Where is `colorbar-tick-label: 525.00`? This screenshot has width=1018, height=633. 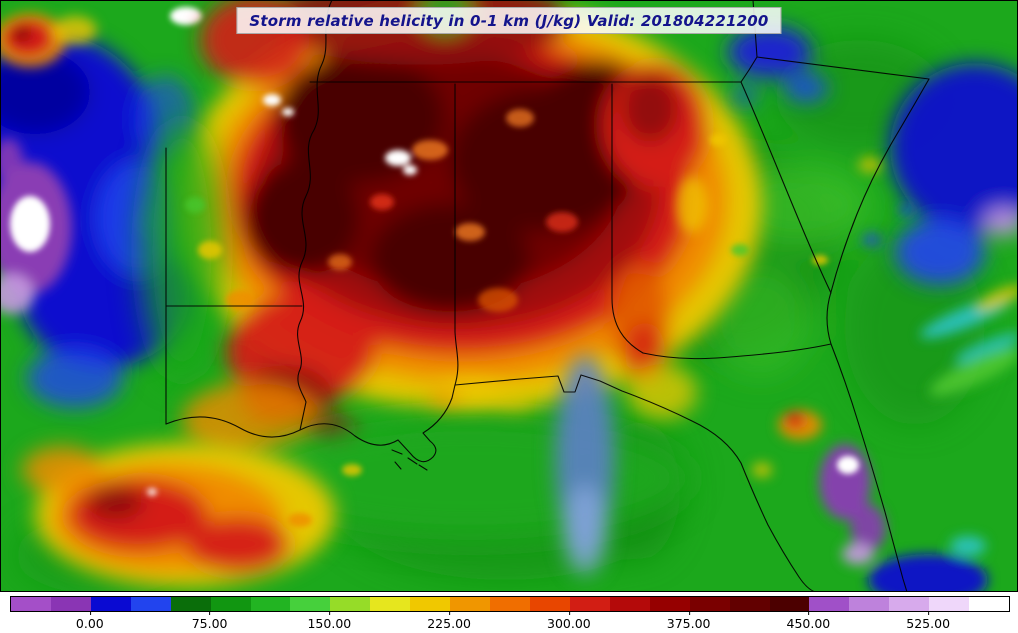
colorbar-tick-label: 525.00 is located at coordinates (928, 621).